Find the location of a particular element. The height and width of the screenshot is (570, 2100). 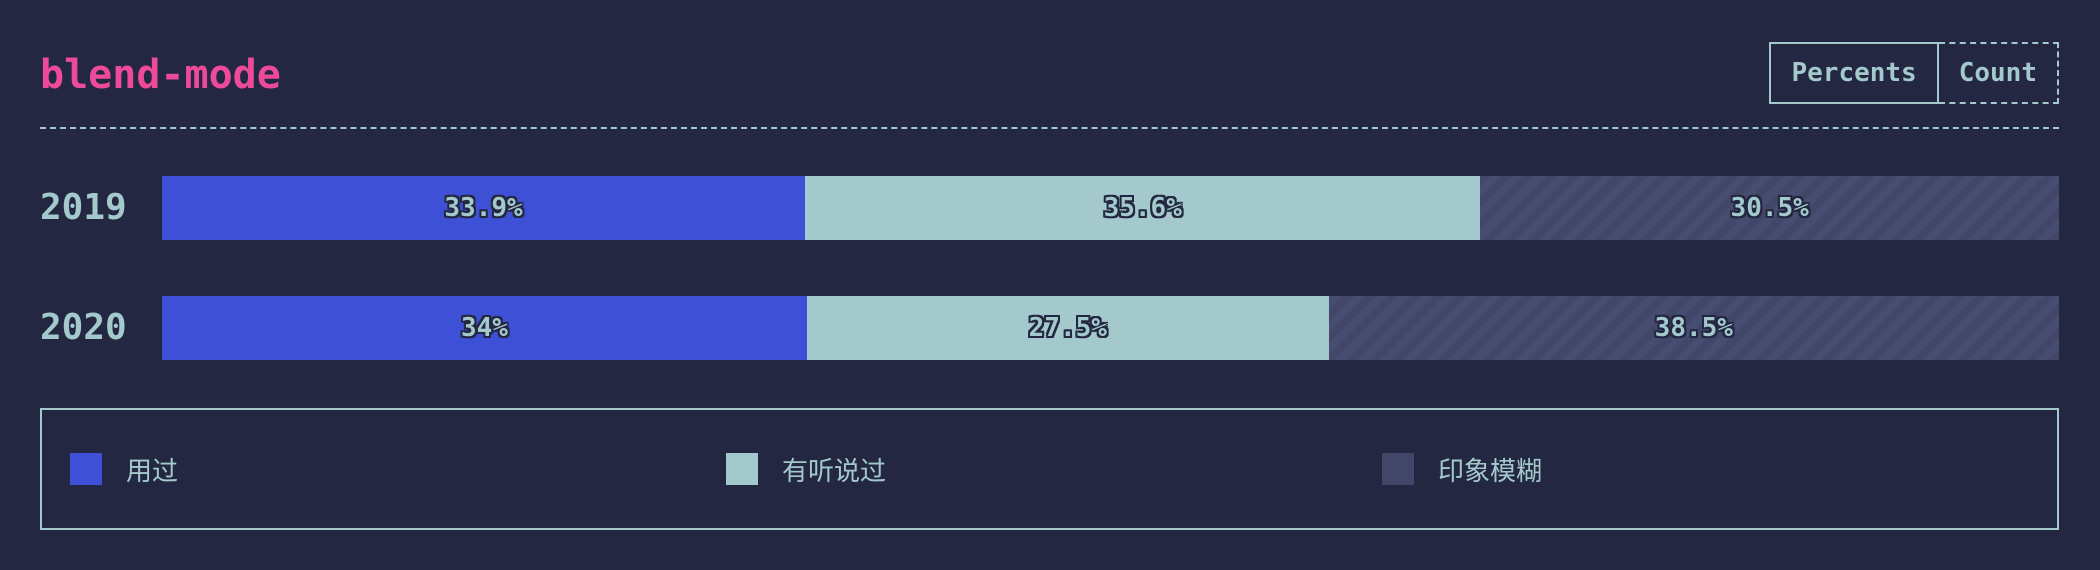

legend-item: 用过 is located at coordinates (124, 470).